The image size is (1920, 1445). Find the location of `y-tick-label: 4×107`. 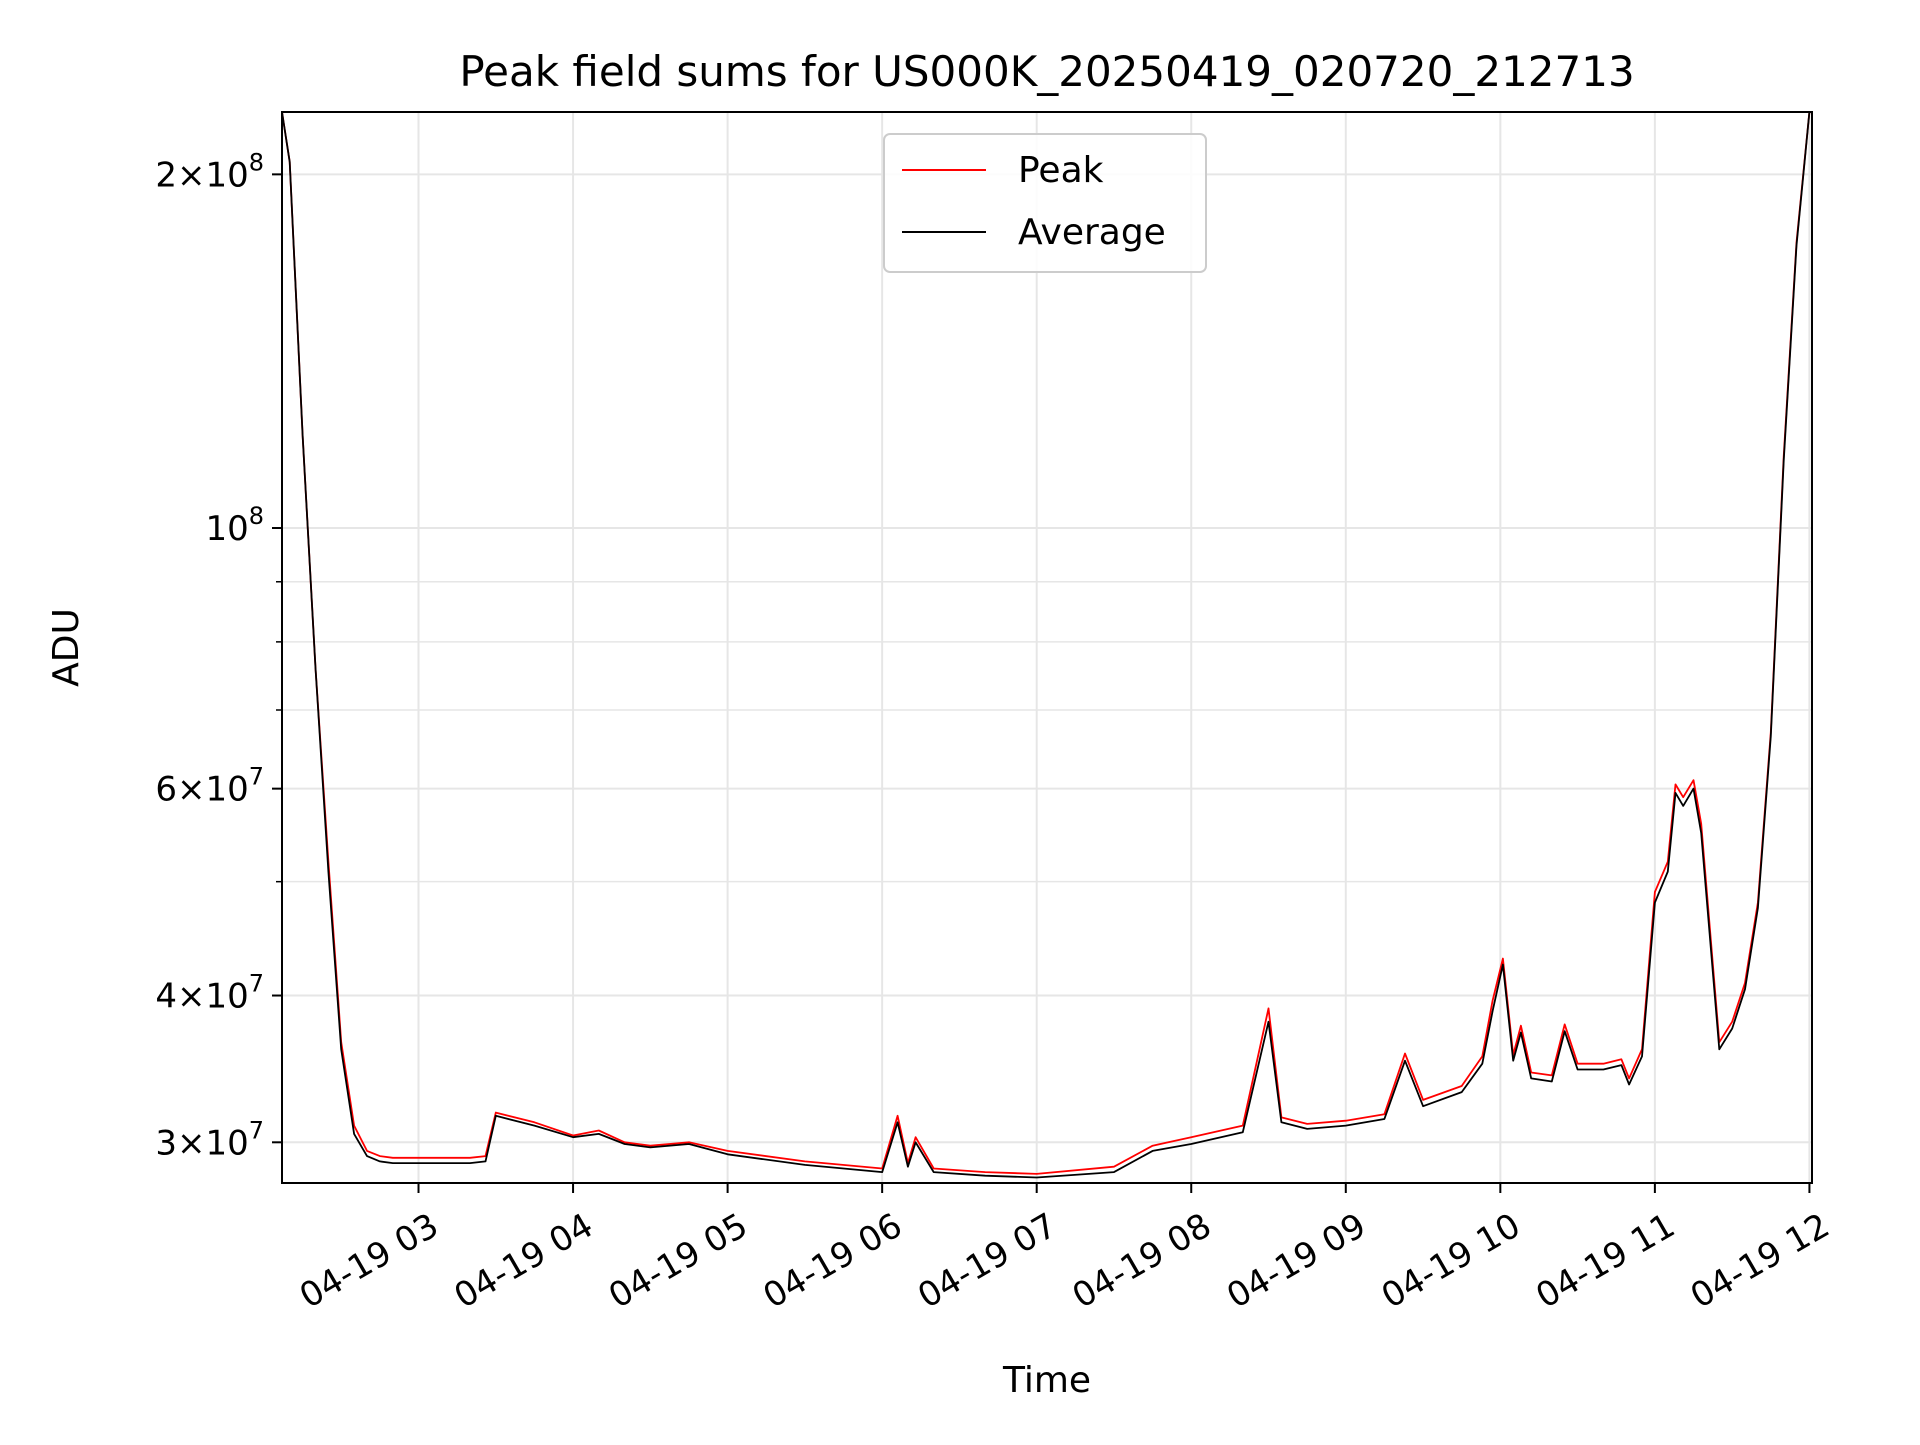

y-tick-label: 4×107 is located at coordinates (209, 993).